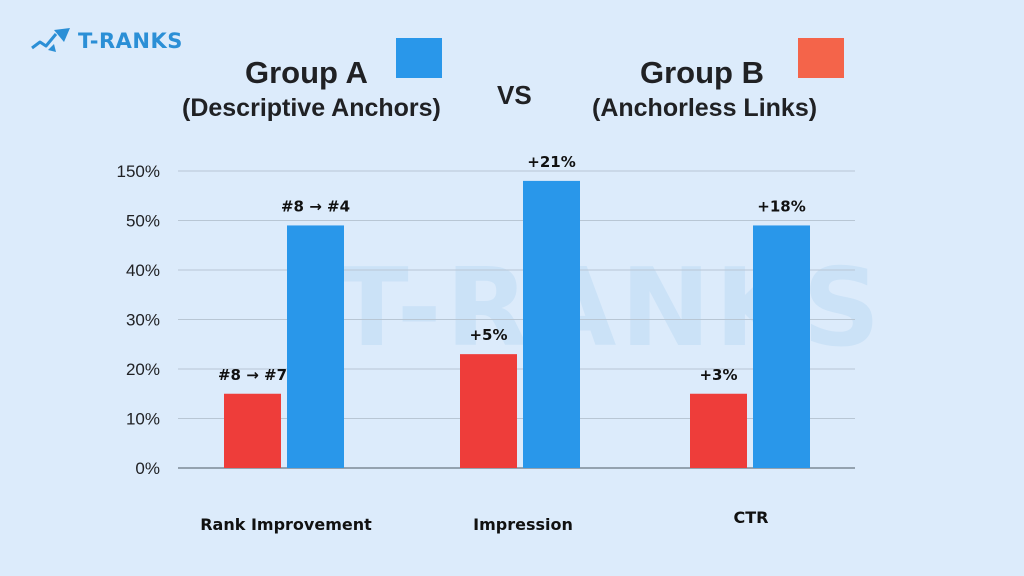  I want to click on data-label: +5%, so click(488, 335).